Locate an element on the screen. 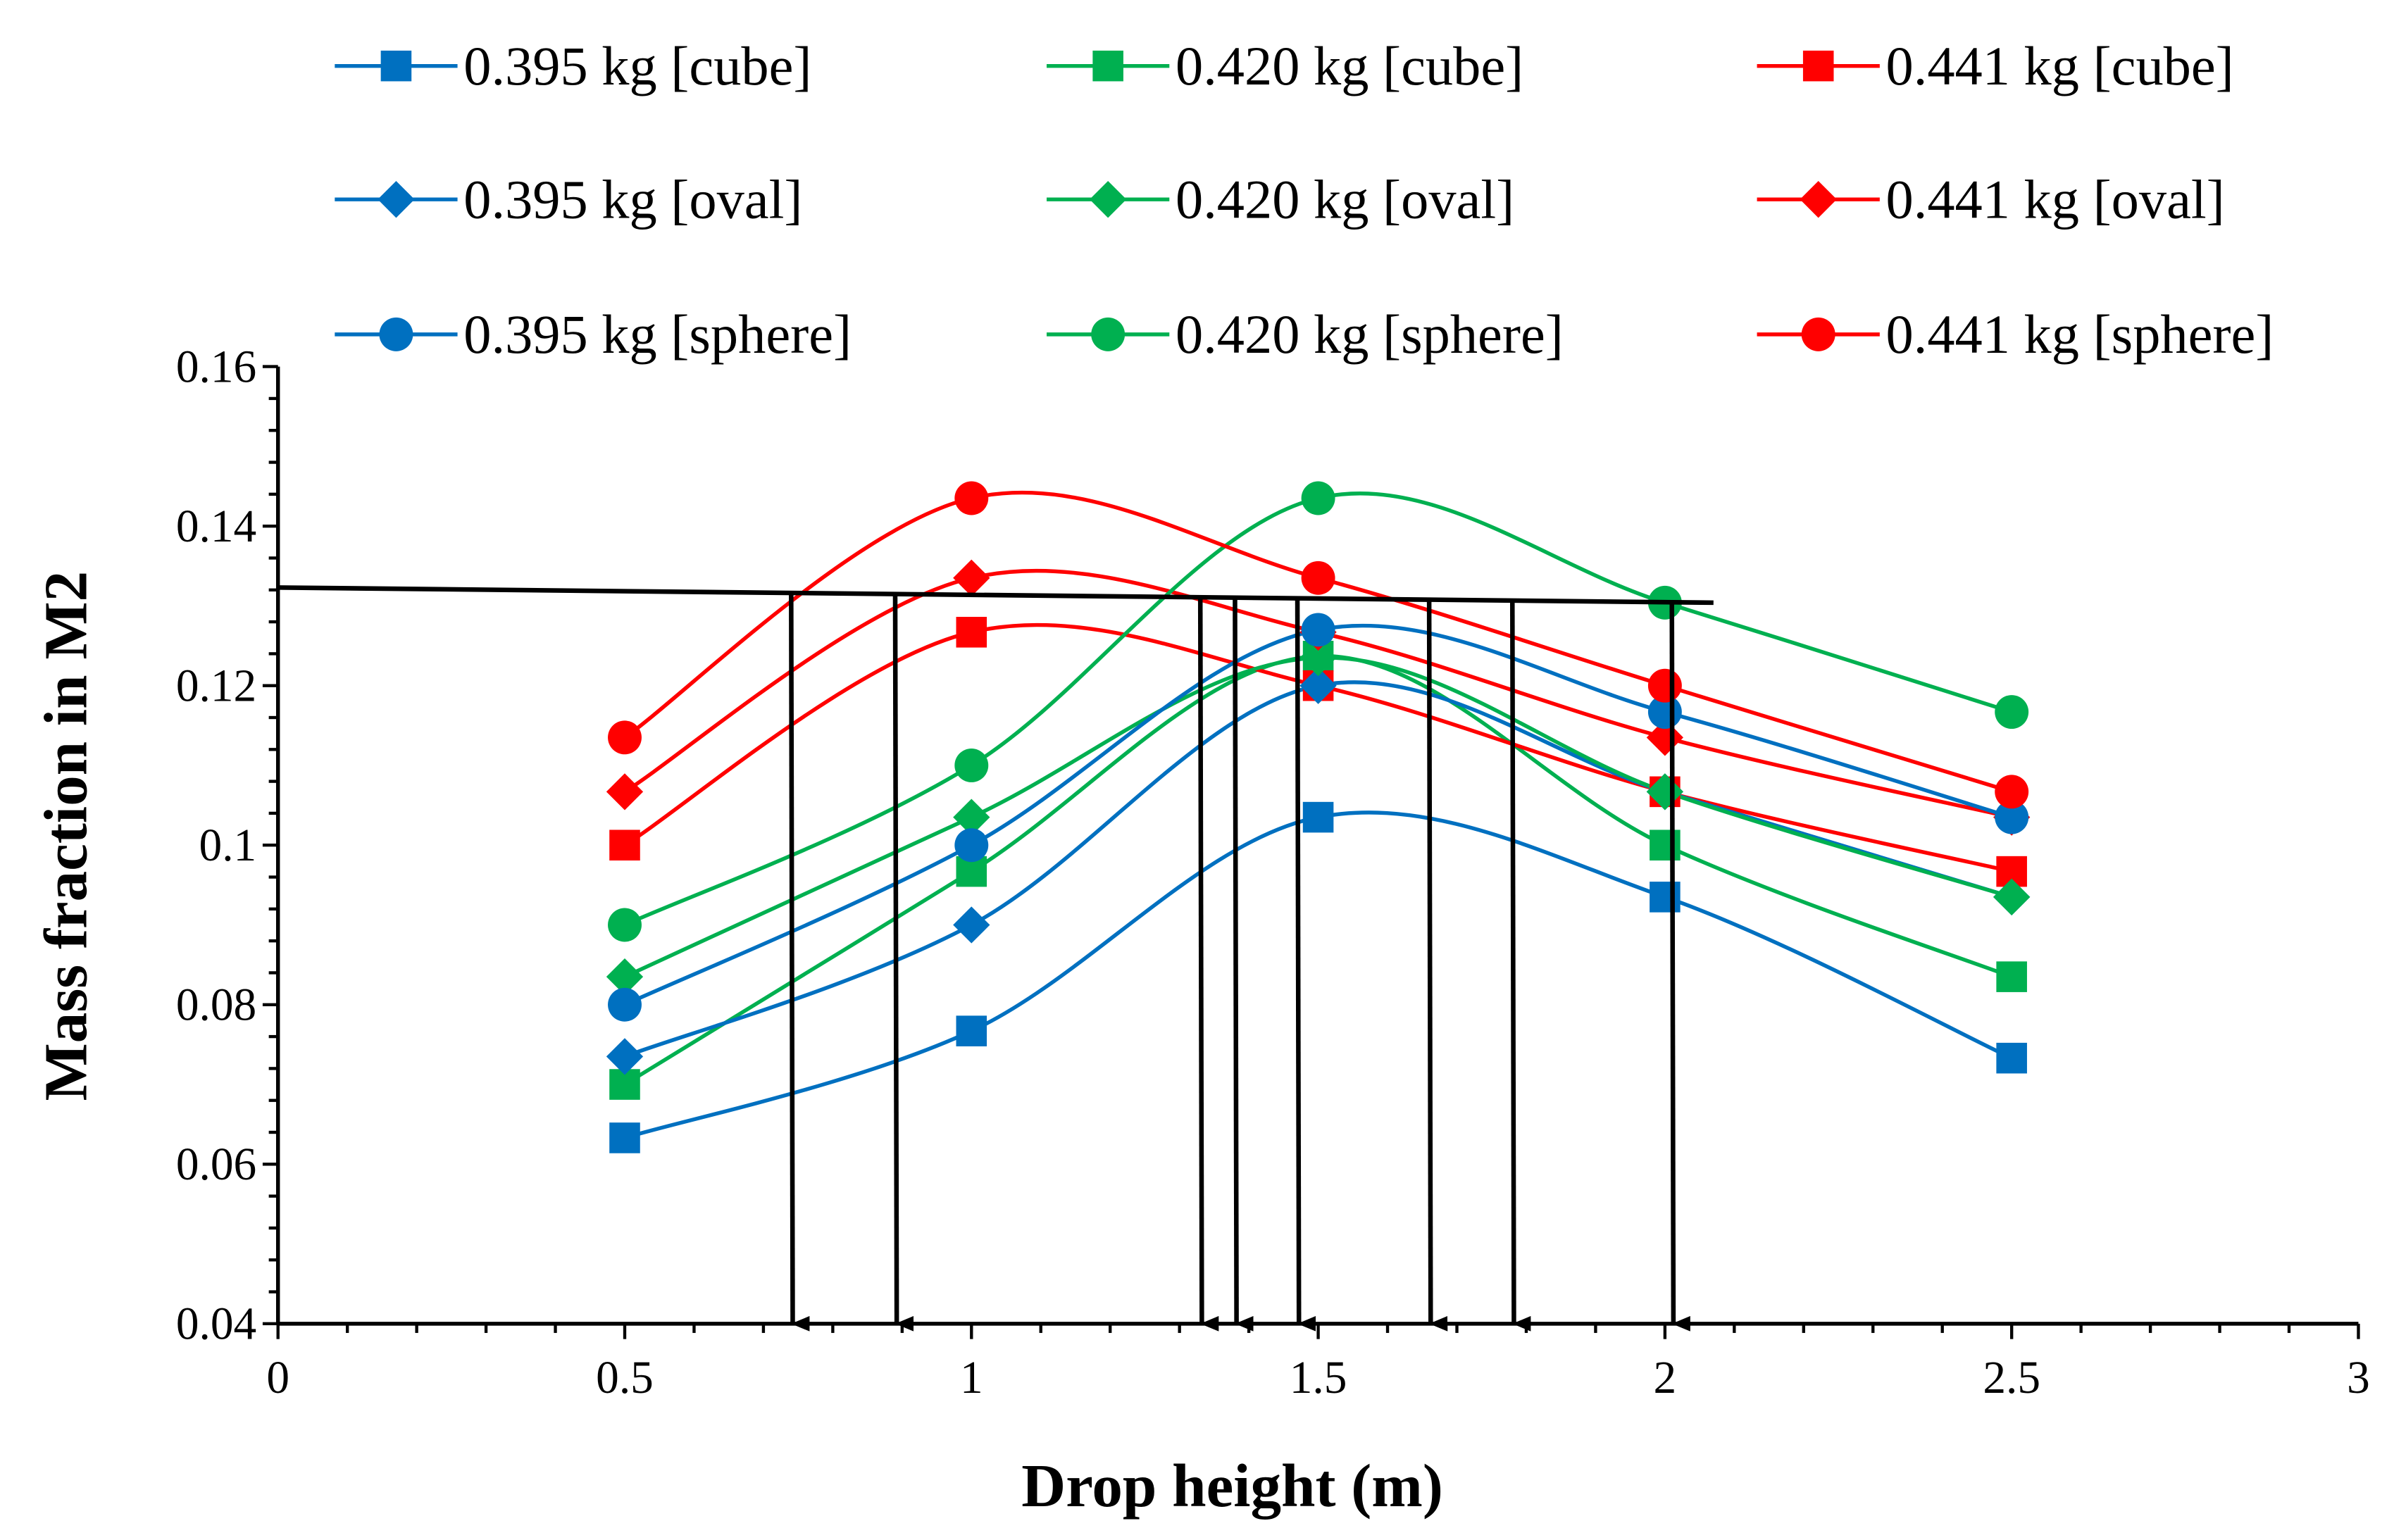 This screenshot has height=1540, width=2394. legend-item: 0.395 kg [oval] is located at coordinates (569, 199).